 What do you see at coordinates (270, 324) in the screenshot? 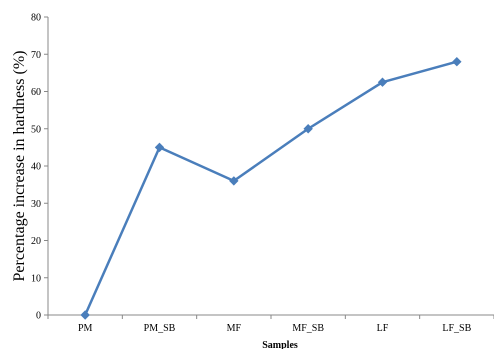
I see `x-axis-ticks: PM PM_SB MF MF_SB LF LF_SB` at bounding box center [270, 324].